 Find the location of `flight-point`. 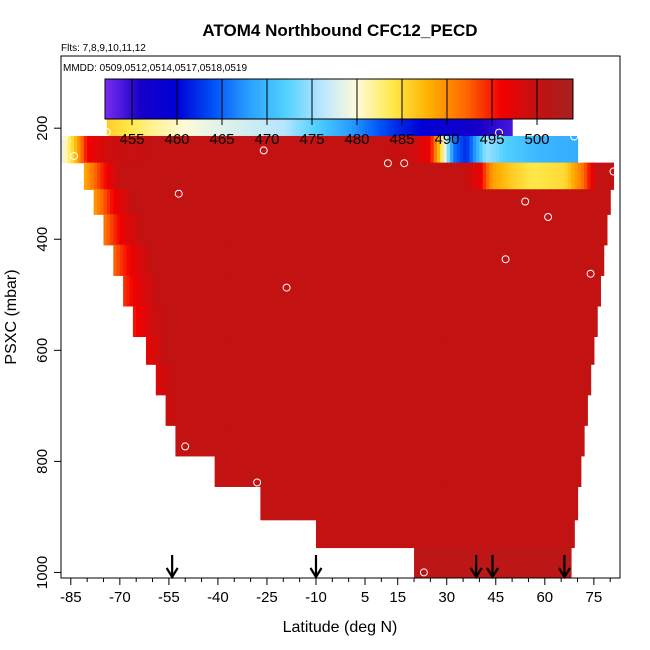

flight-point is located at coordinates (185, 446).